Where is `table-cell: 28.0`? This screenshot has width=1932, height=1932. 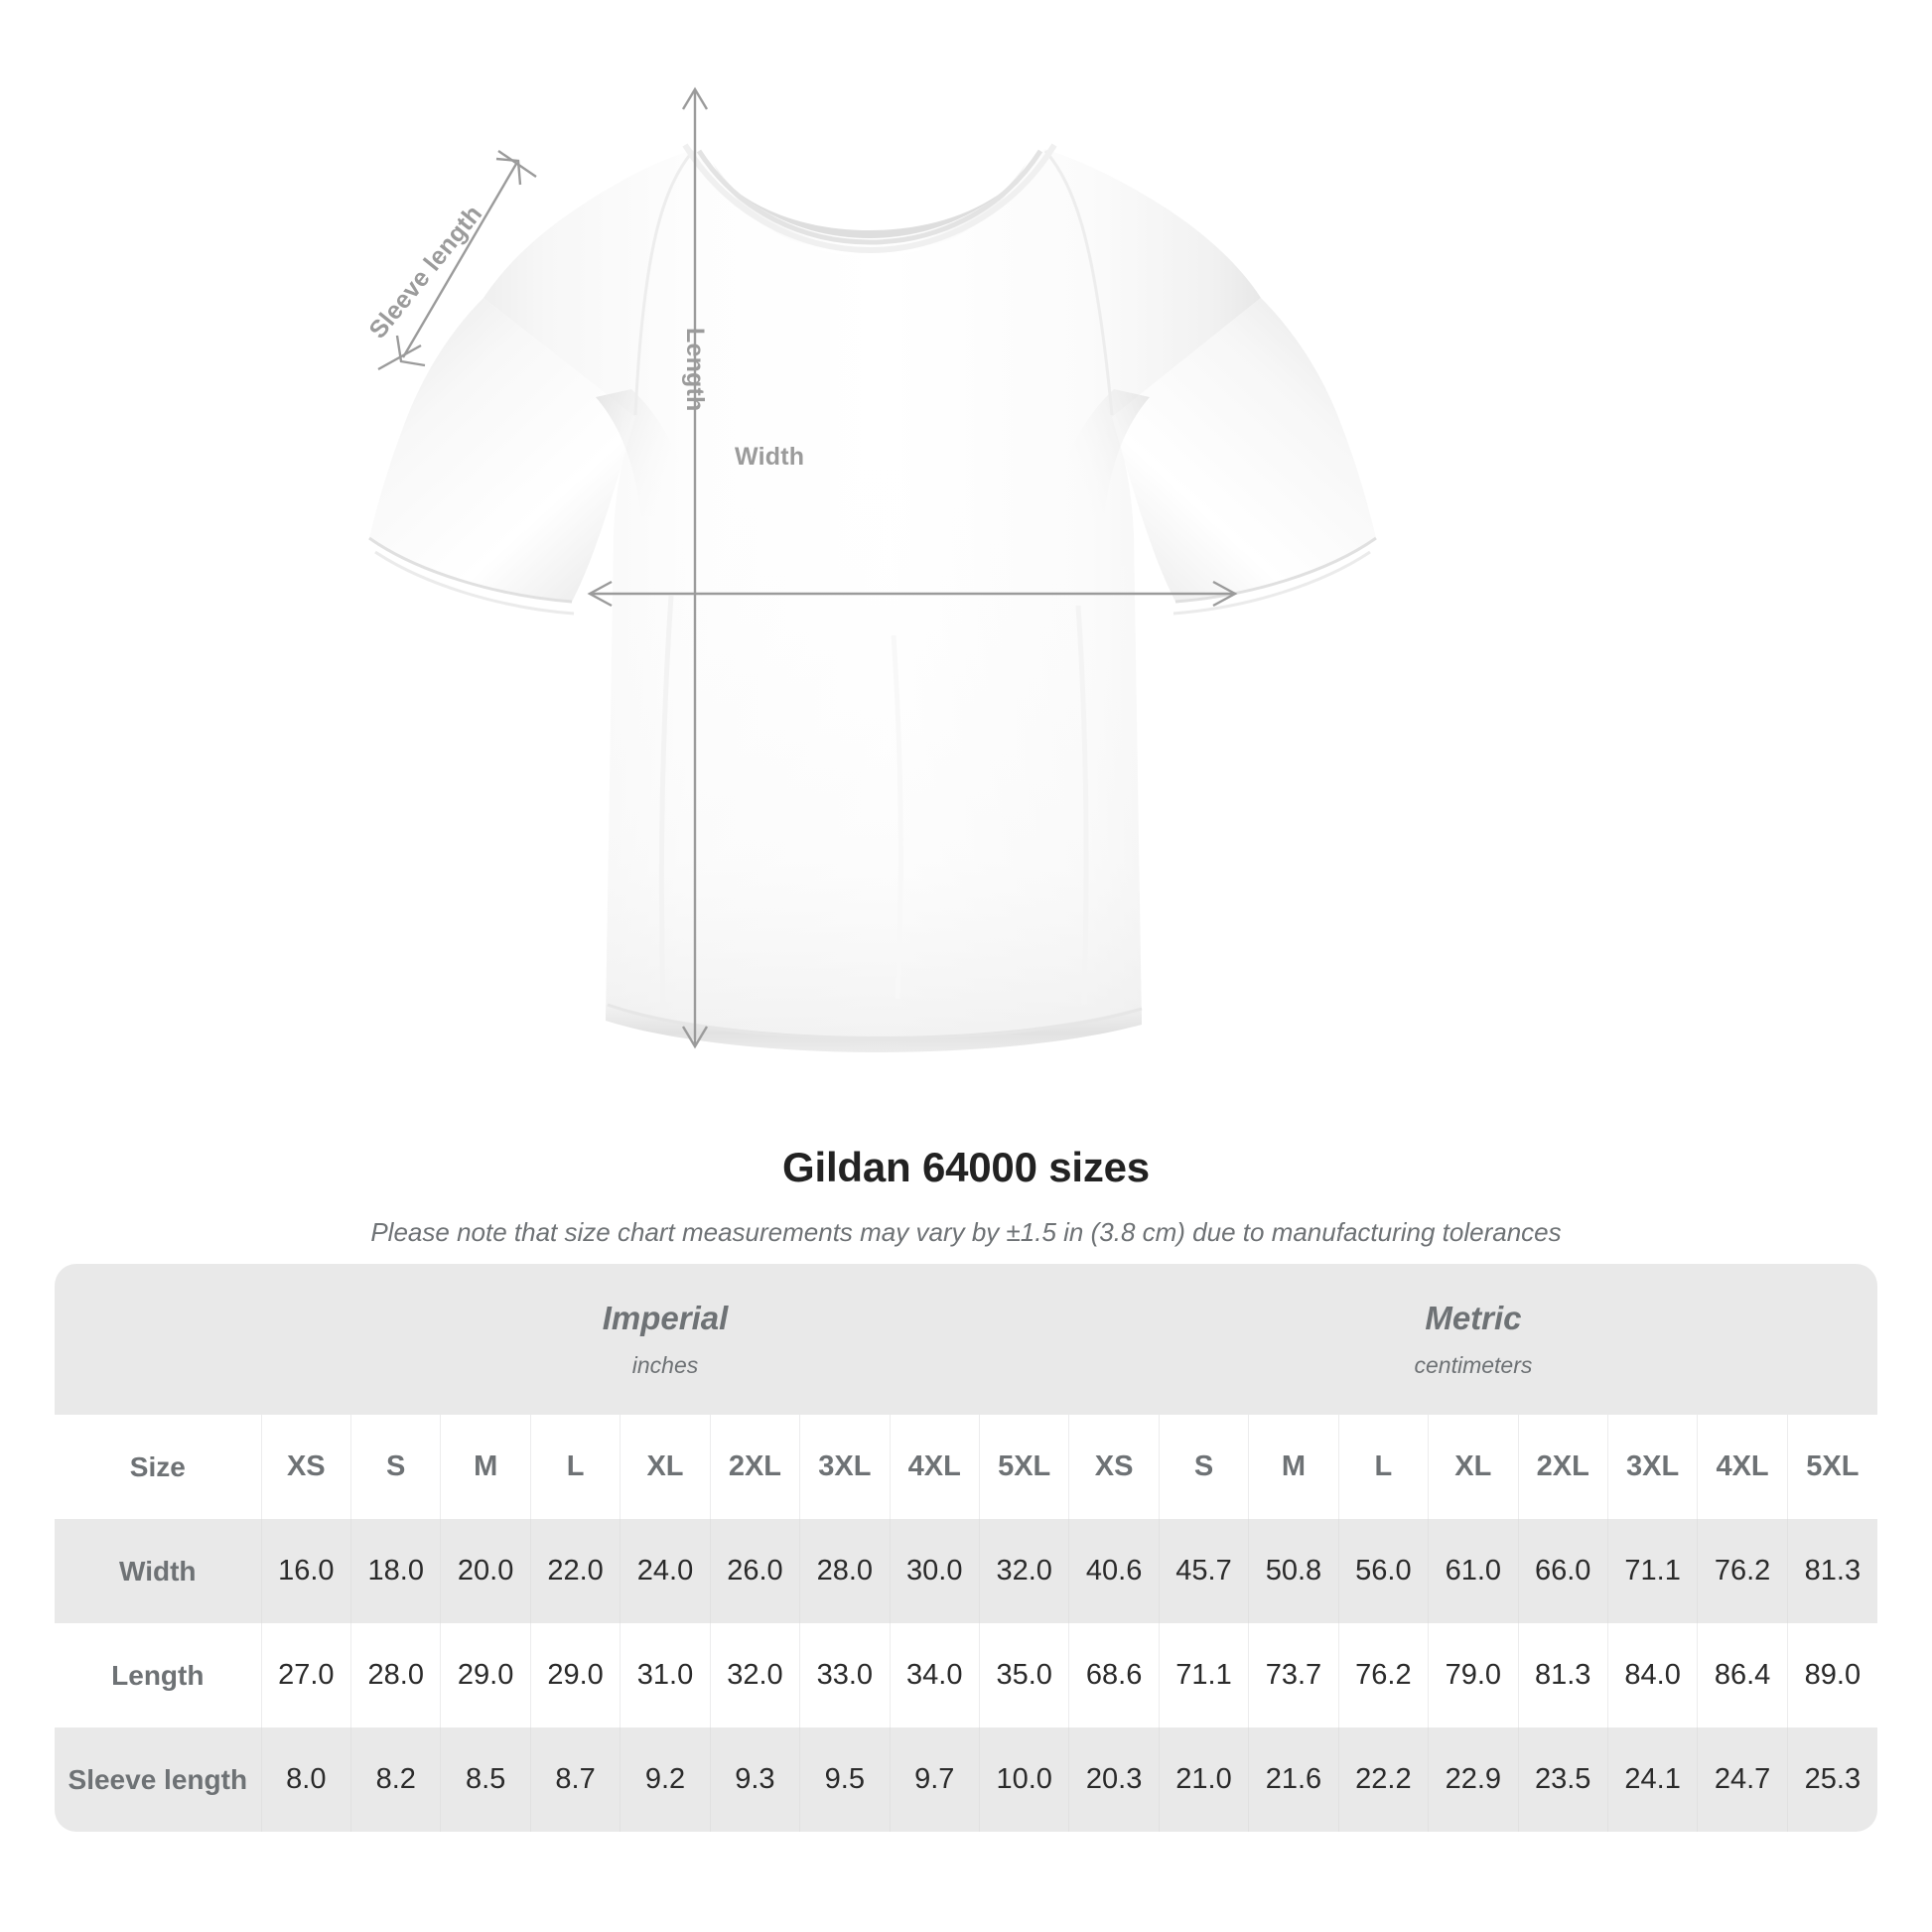 table-cell: 28.0 is located at coordinates (845, 1571).